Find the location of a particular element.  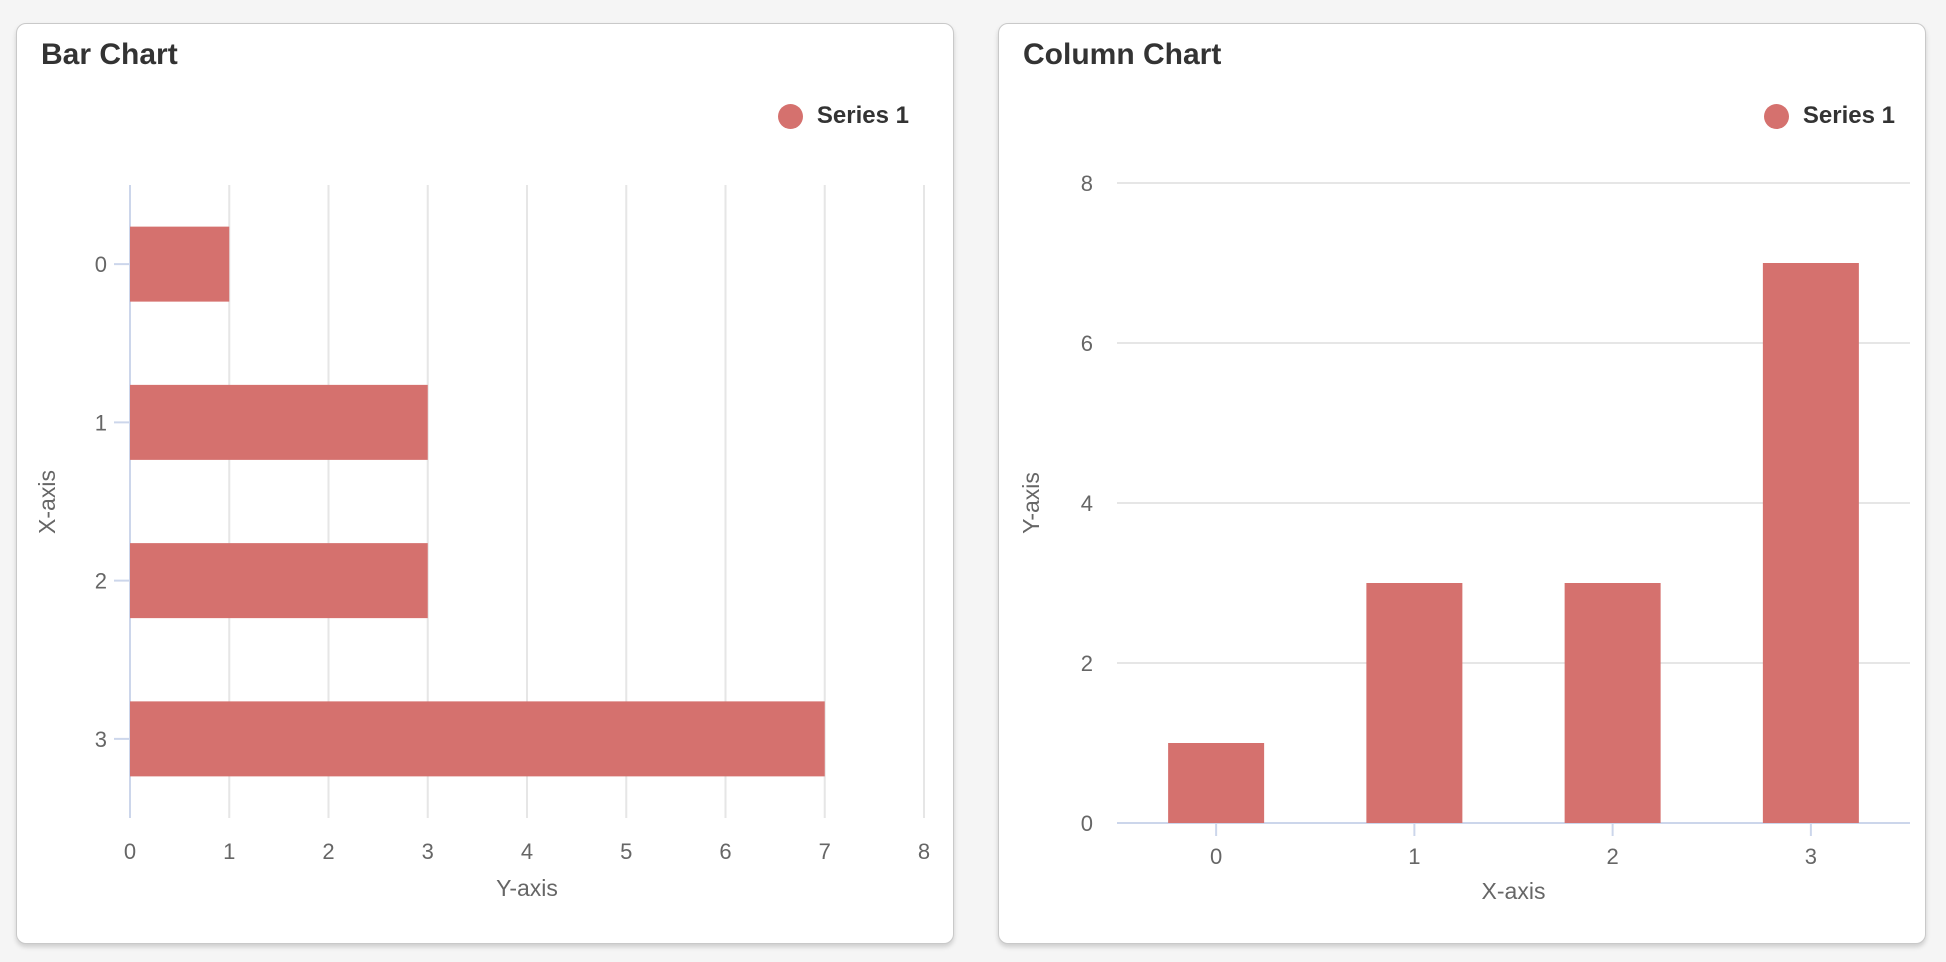

value-tick-label: 5 is located at coordinates (626, 851).